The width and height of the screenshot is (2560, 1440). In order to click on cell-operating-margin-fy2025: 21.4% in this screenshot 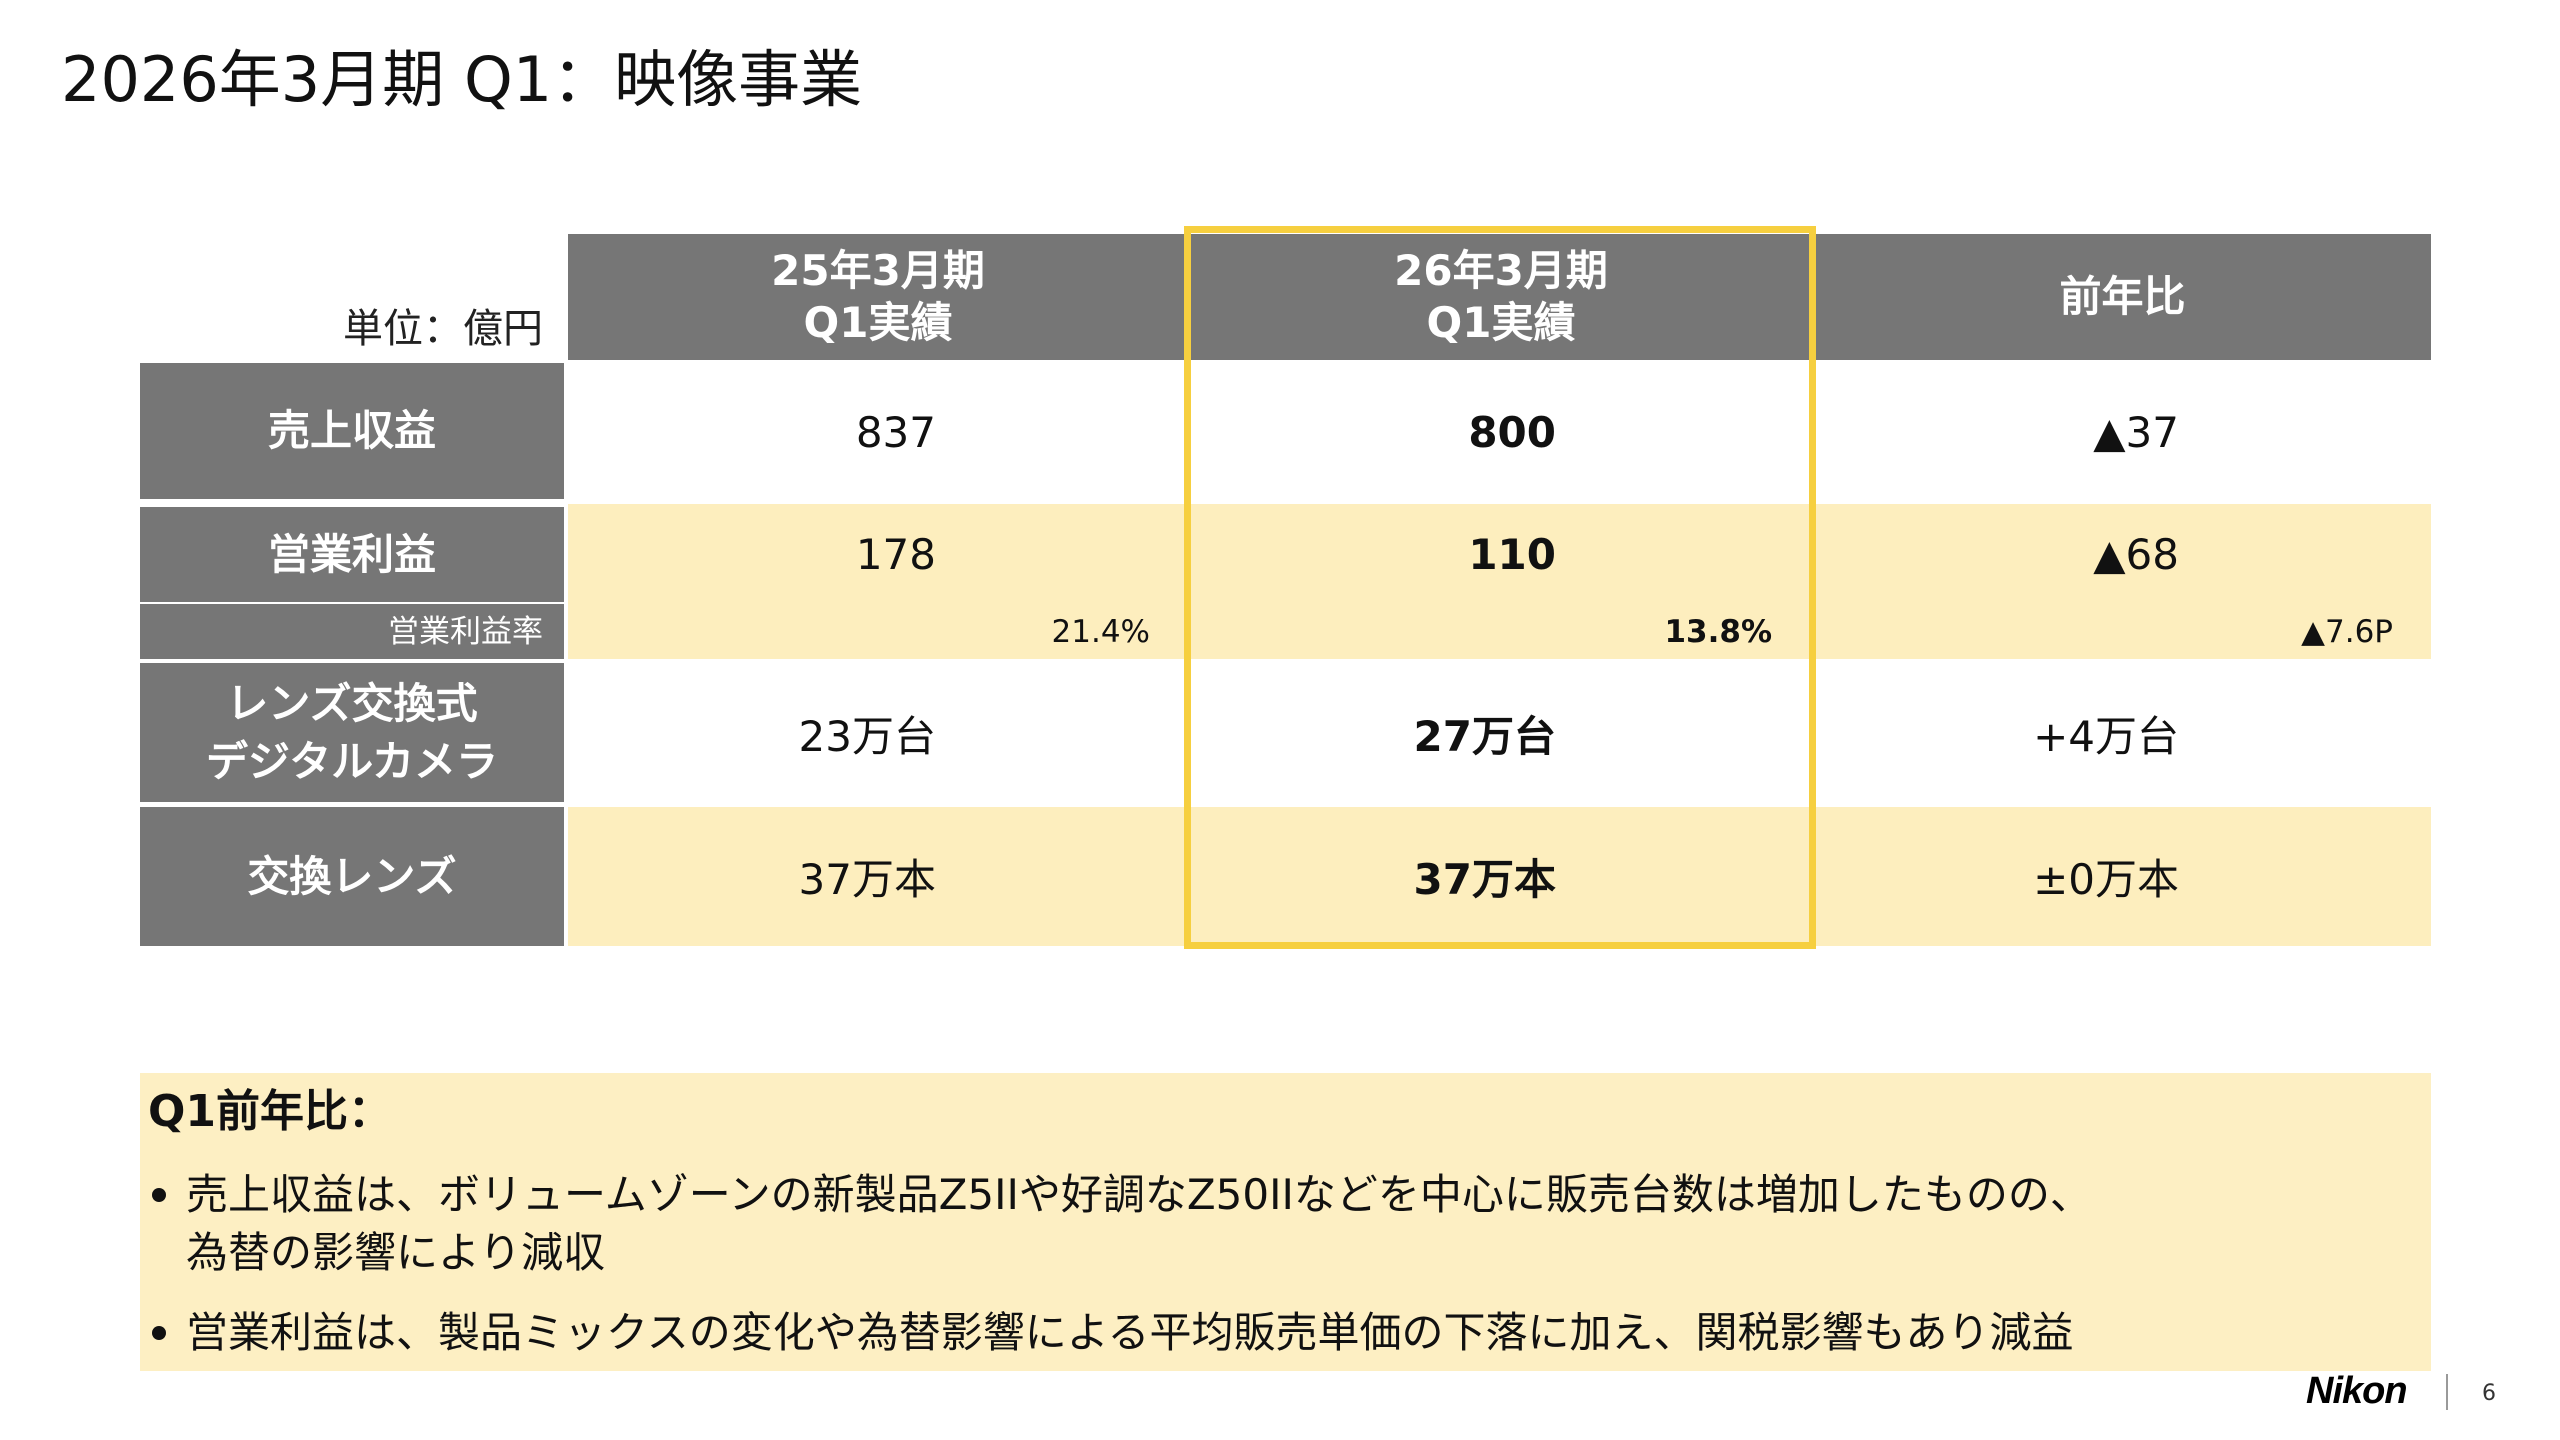, I will do `click(878, 631)`.